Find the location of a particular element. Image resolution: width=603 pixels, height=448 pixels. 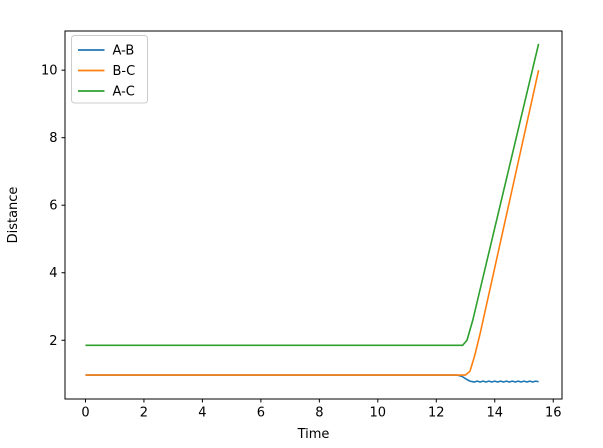

y-tick-label: 6 is located at coordinates (53, 206).